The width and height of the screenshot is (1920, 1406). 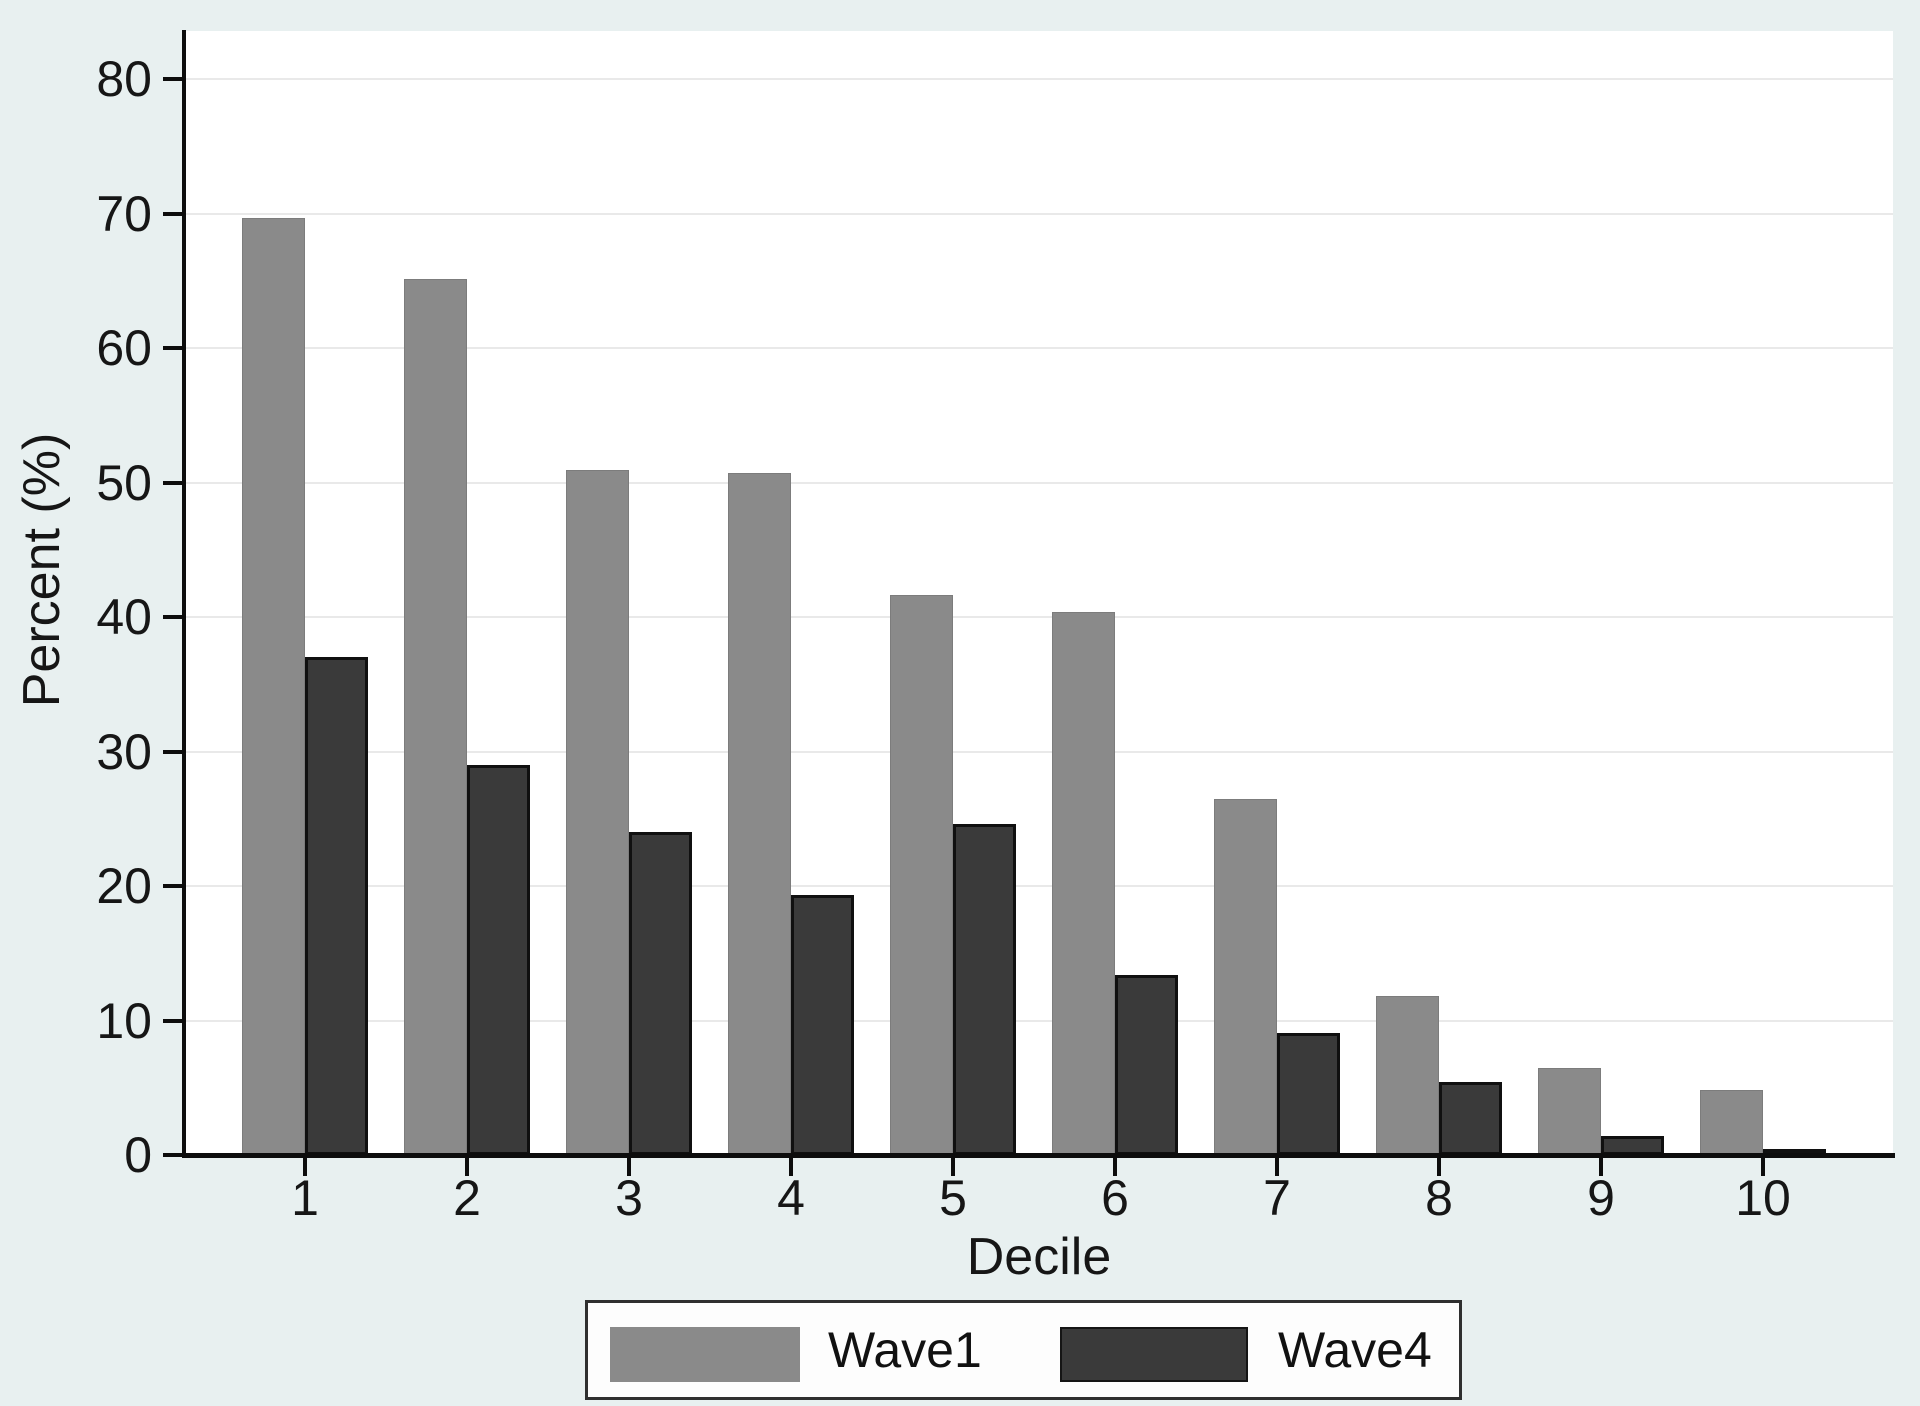 What do you see at coordinates (138, 1155) in the screenshot?
I see `y-tick-label-0: 0` at bounding box center [138, 1155].